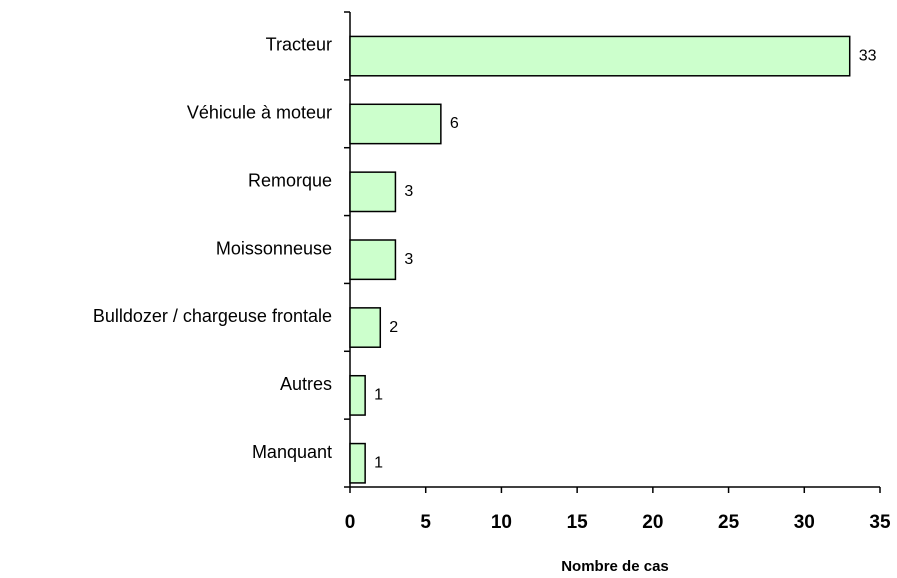 This screenshot has width=897, height=578. I want to click on value-label: 2, so click(393, 327).